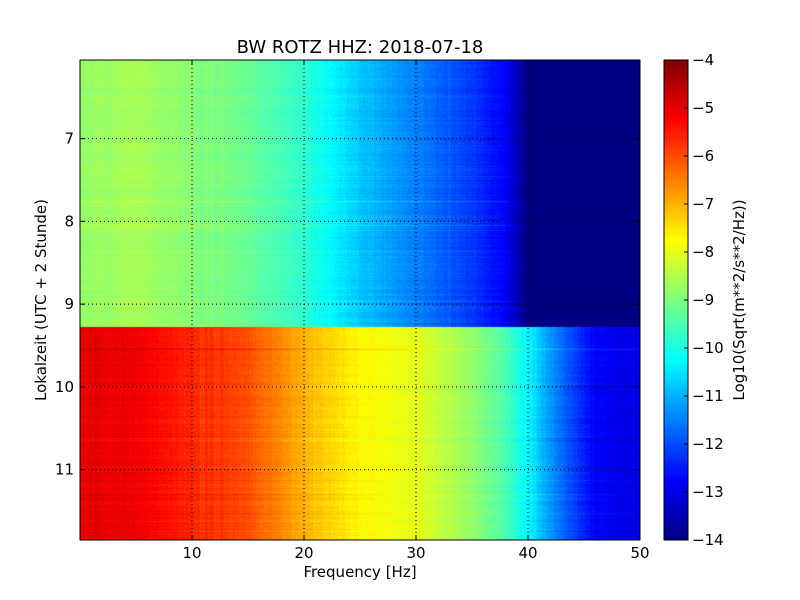  I want to click on colorbar-tick-label: −9, so click(703, 300).